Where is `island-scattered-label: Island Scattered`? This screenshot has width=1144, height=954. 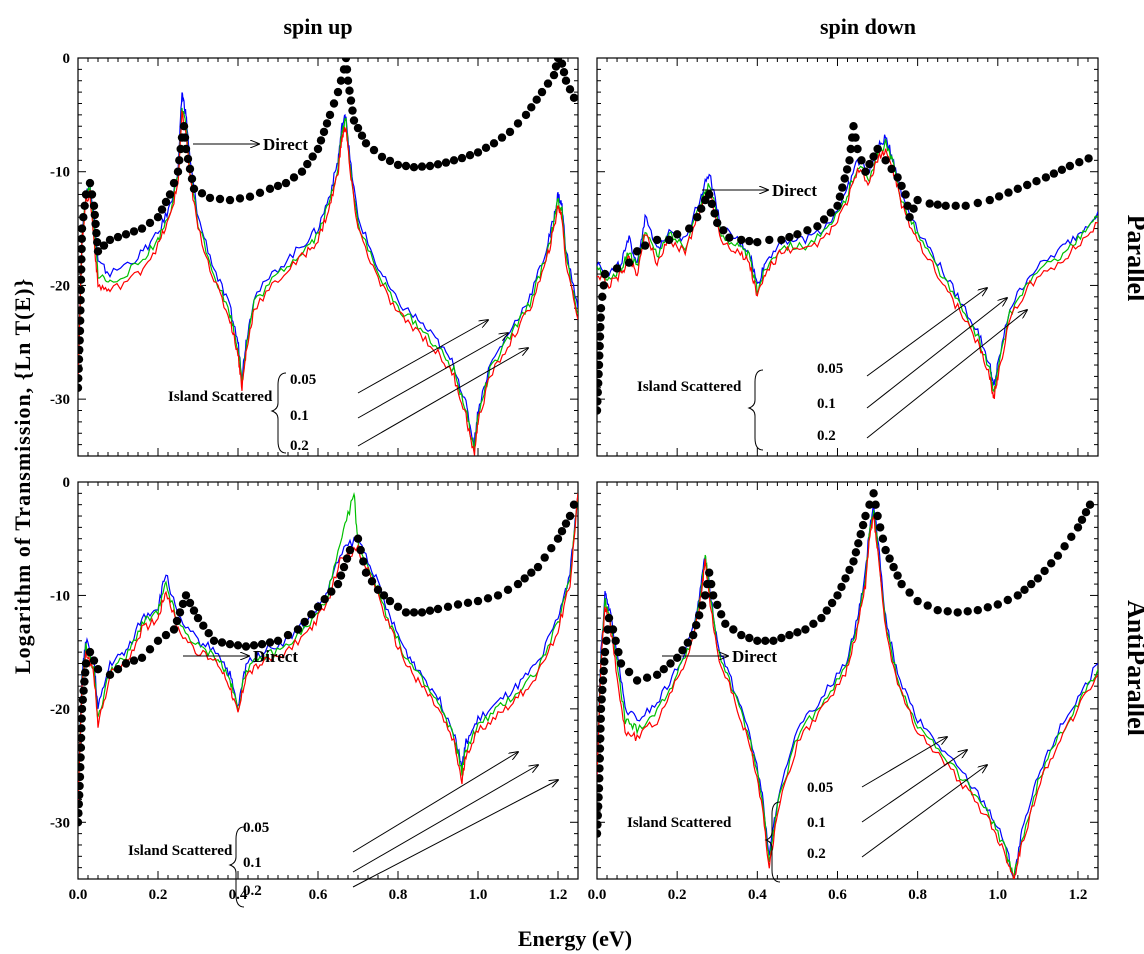 island-scattered-label: Island Scattered is located at coordinates (180, 851).